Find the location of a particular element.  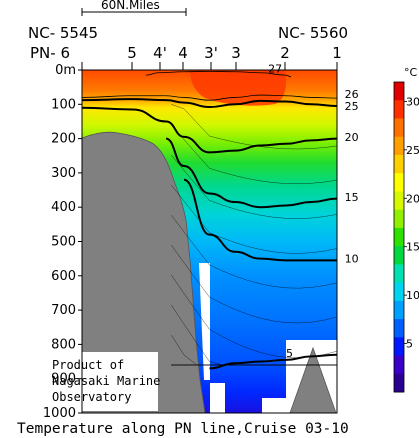

colorbar: 5 10 15 20 25 30 is located at coordinates (406, 237).